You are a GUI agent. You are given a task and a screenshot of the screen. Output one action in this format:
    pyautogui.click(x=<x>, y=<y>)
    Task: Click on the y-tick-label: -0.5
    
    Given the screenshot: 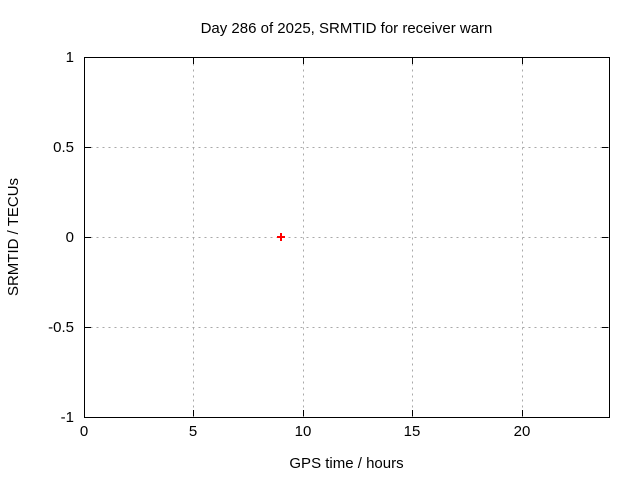 What is the action you would take?
    pyautogui.click(x=61, y=327)
    